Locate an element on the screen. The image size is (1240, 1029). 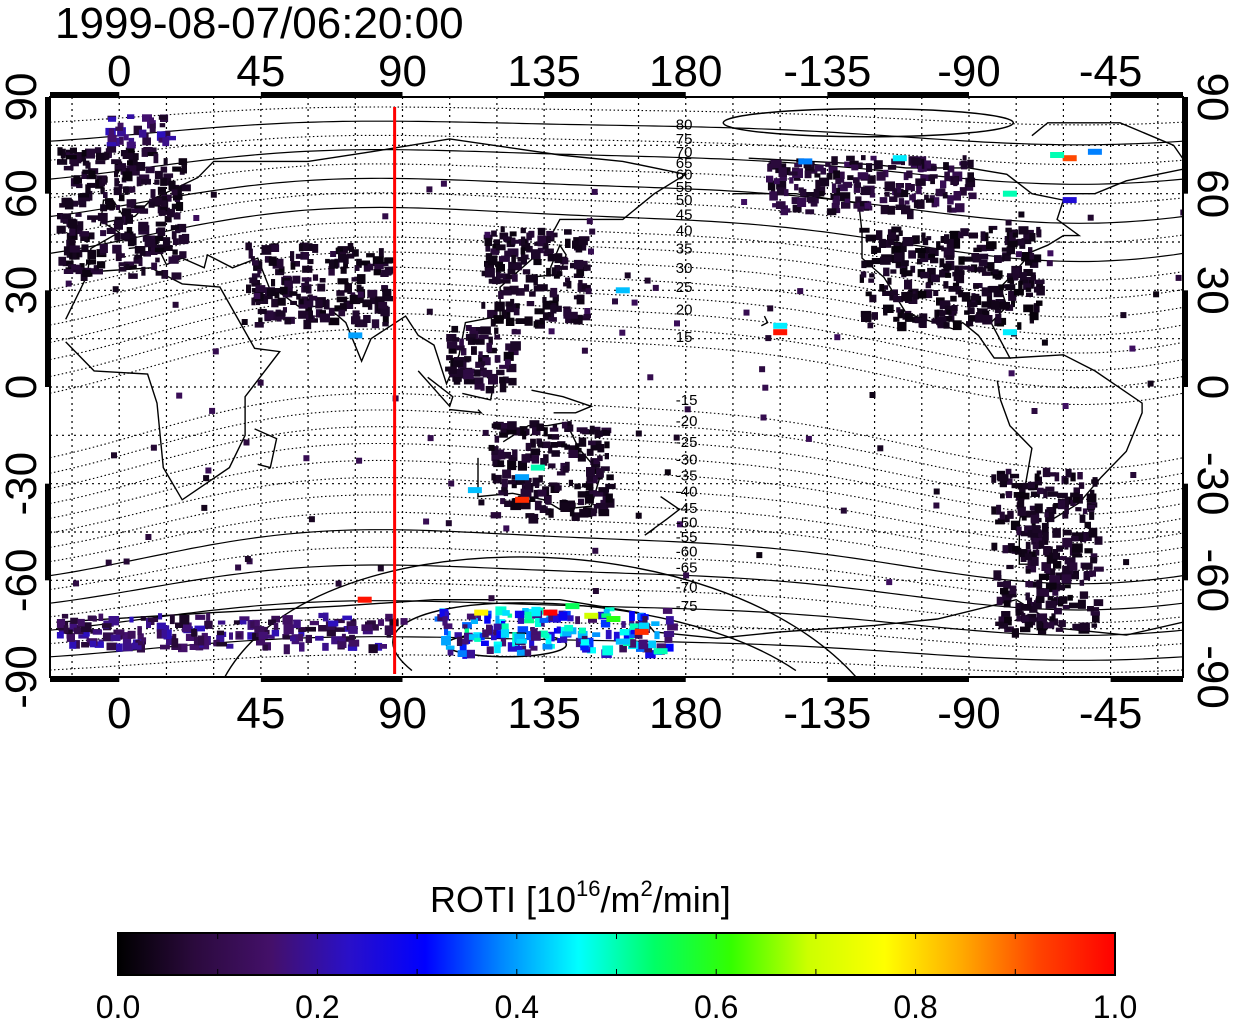
mlat-label: 55 is located at coordinates (684, 187).